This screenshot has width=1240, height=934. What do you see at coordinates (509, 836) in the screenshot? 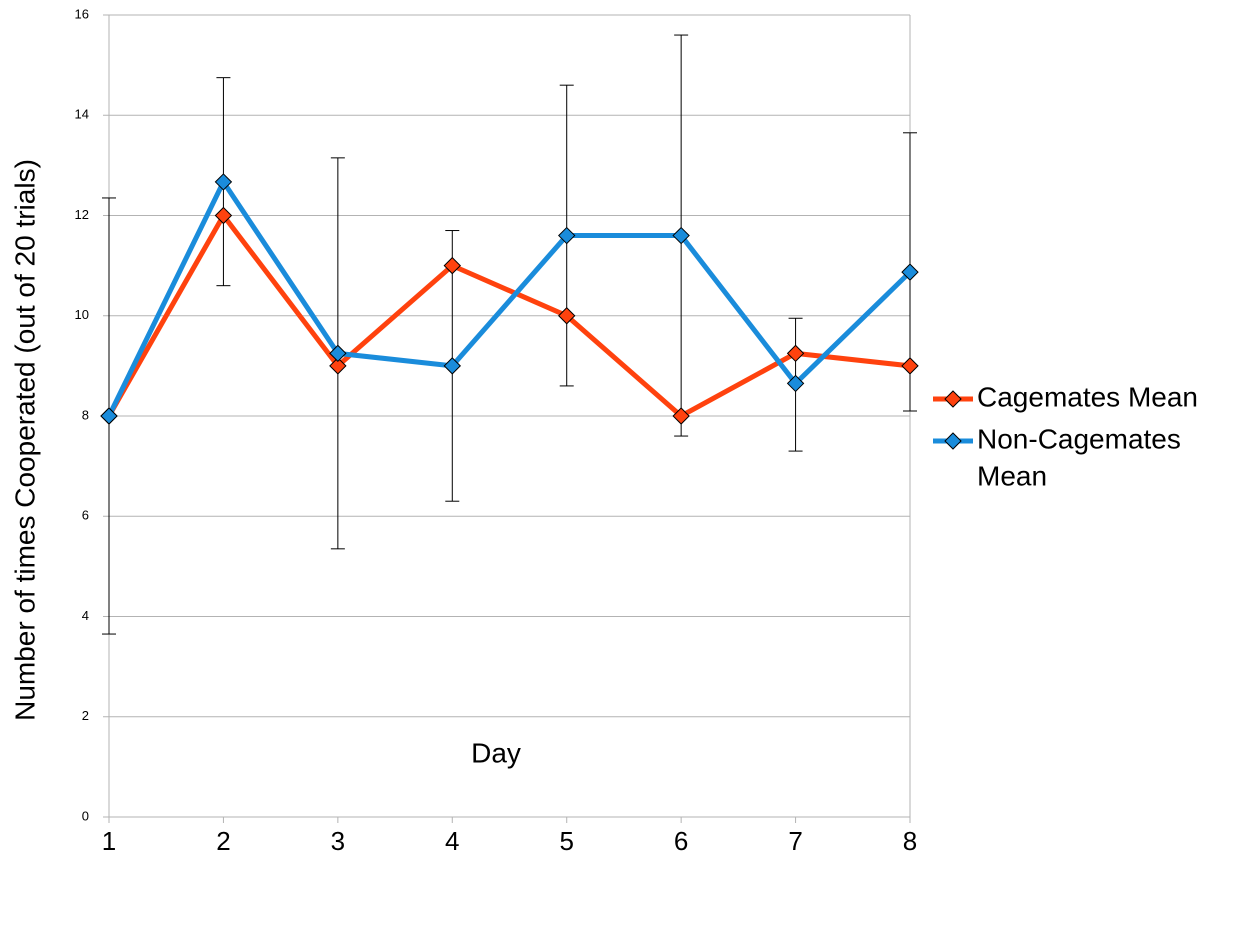
I see `x-axis-ticks: 1 2 3 4 5 6 7 8` at bounding box center [509, 836].